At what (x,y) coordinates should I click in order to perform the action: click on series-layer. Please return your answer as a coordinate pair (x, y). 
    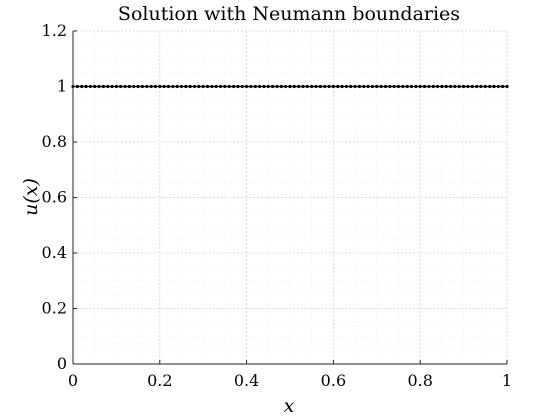
    Looking at the image, I should click on (290, 86).